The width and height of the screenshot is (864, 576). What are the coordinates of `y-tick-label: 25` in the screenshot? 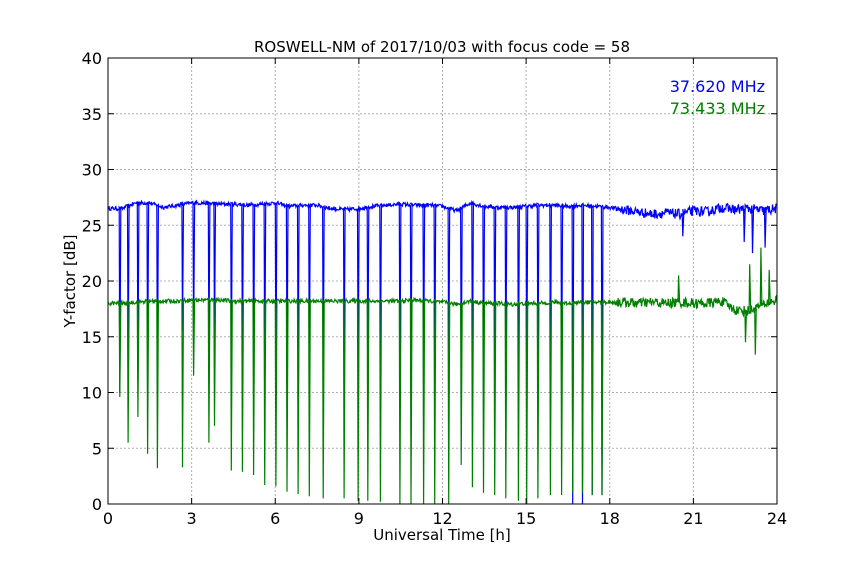 It's located at (92, 225).